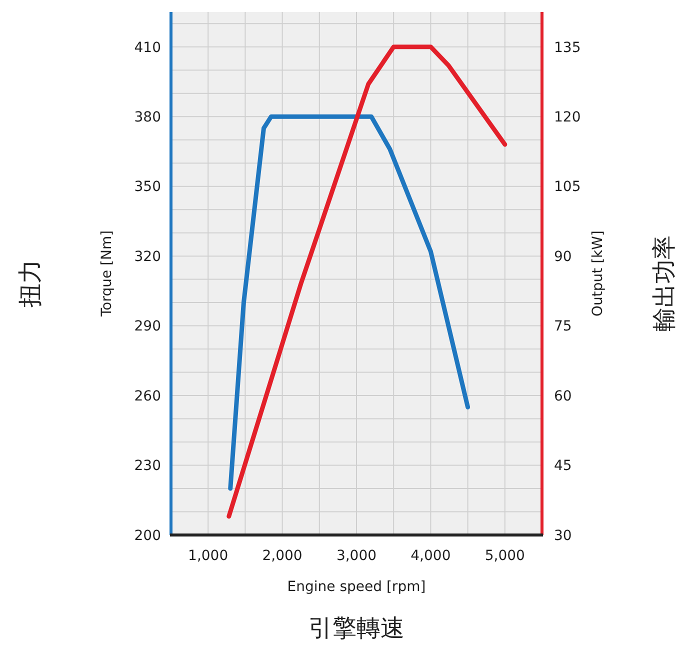  Describe the element at coordinates (567, 48) in the screenshot. I see `y2-tick-label: 135` at that location.